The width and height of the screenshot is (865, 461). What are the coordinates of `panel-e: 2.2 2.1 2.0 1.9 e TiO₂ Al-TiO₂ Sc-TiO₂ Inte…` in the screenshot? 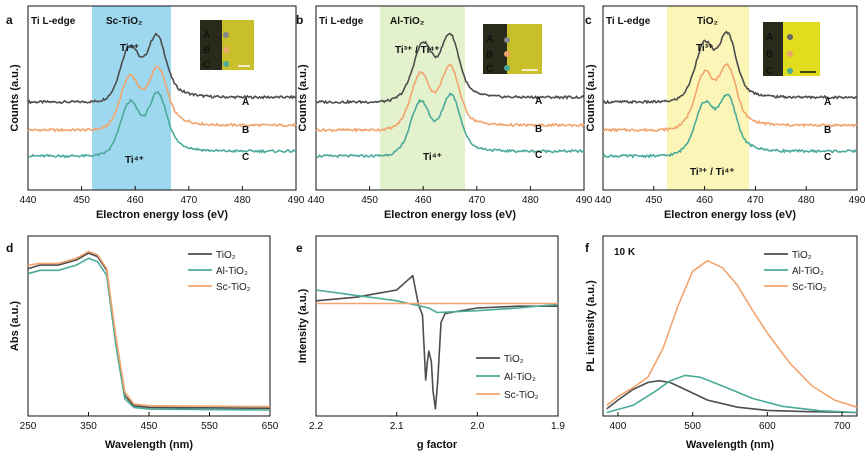 It's located at (430, 343).